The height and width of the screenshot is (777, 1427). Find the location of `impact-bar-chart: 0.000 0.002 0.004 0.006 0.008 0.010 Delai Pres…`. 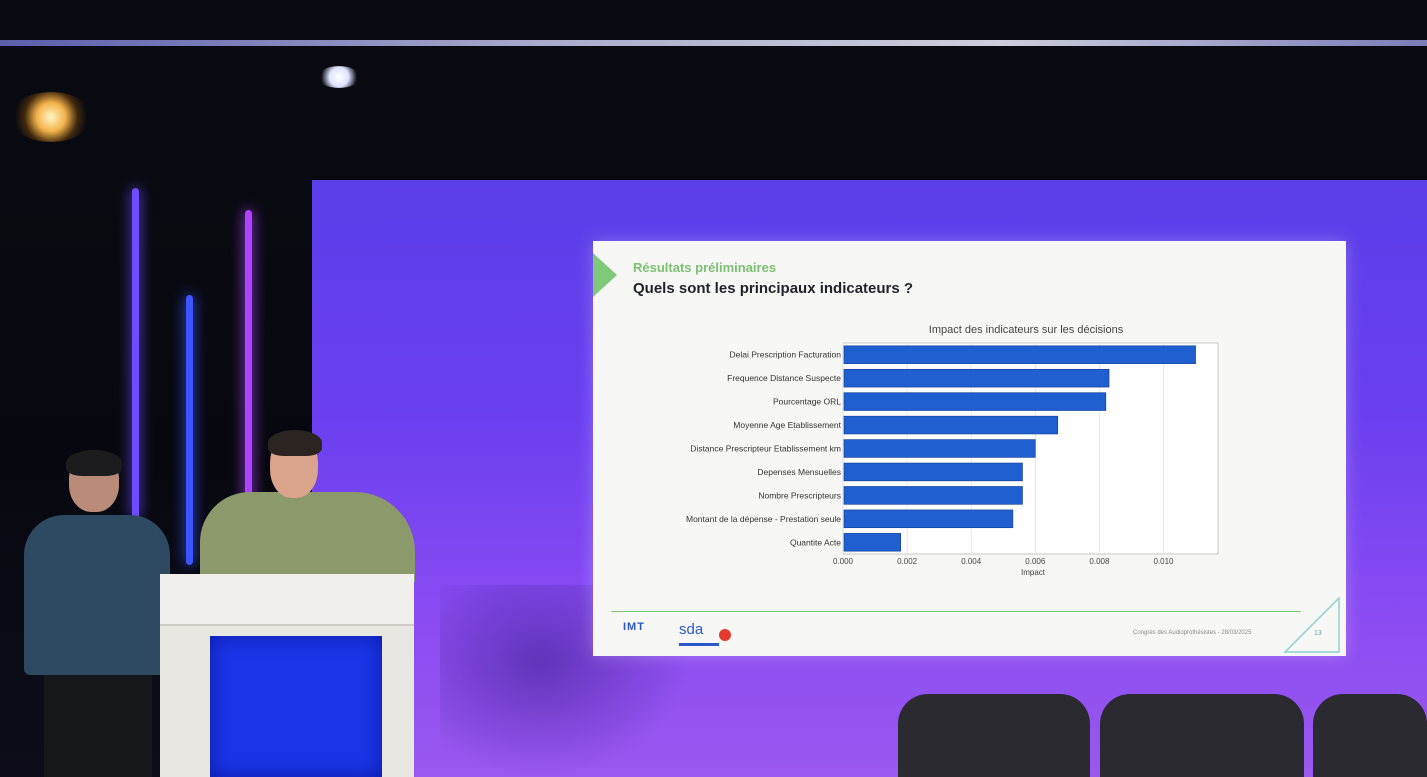

impact-bar-chart: 0.000 0.002 0.004 0.006 0.008 0.010 Delai Pres… is located at coordinates (952, 450).